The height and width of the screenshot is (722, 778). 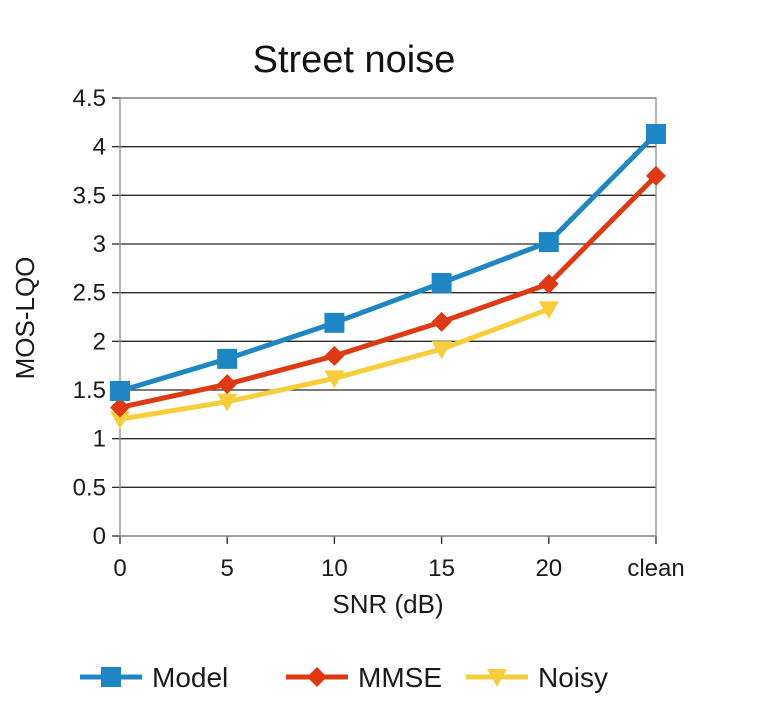 I want to click on x-tick-label: 10, so click(x=334, y=568).